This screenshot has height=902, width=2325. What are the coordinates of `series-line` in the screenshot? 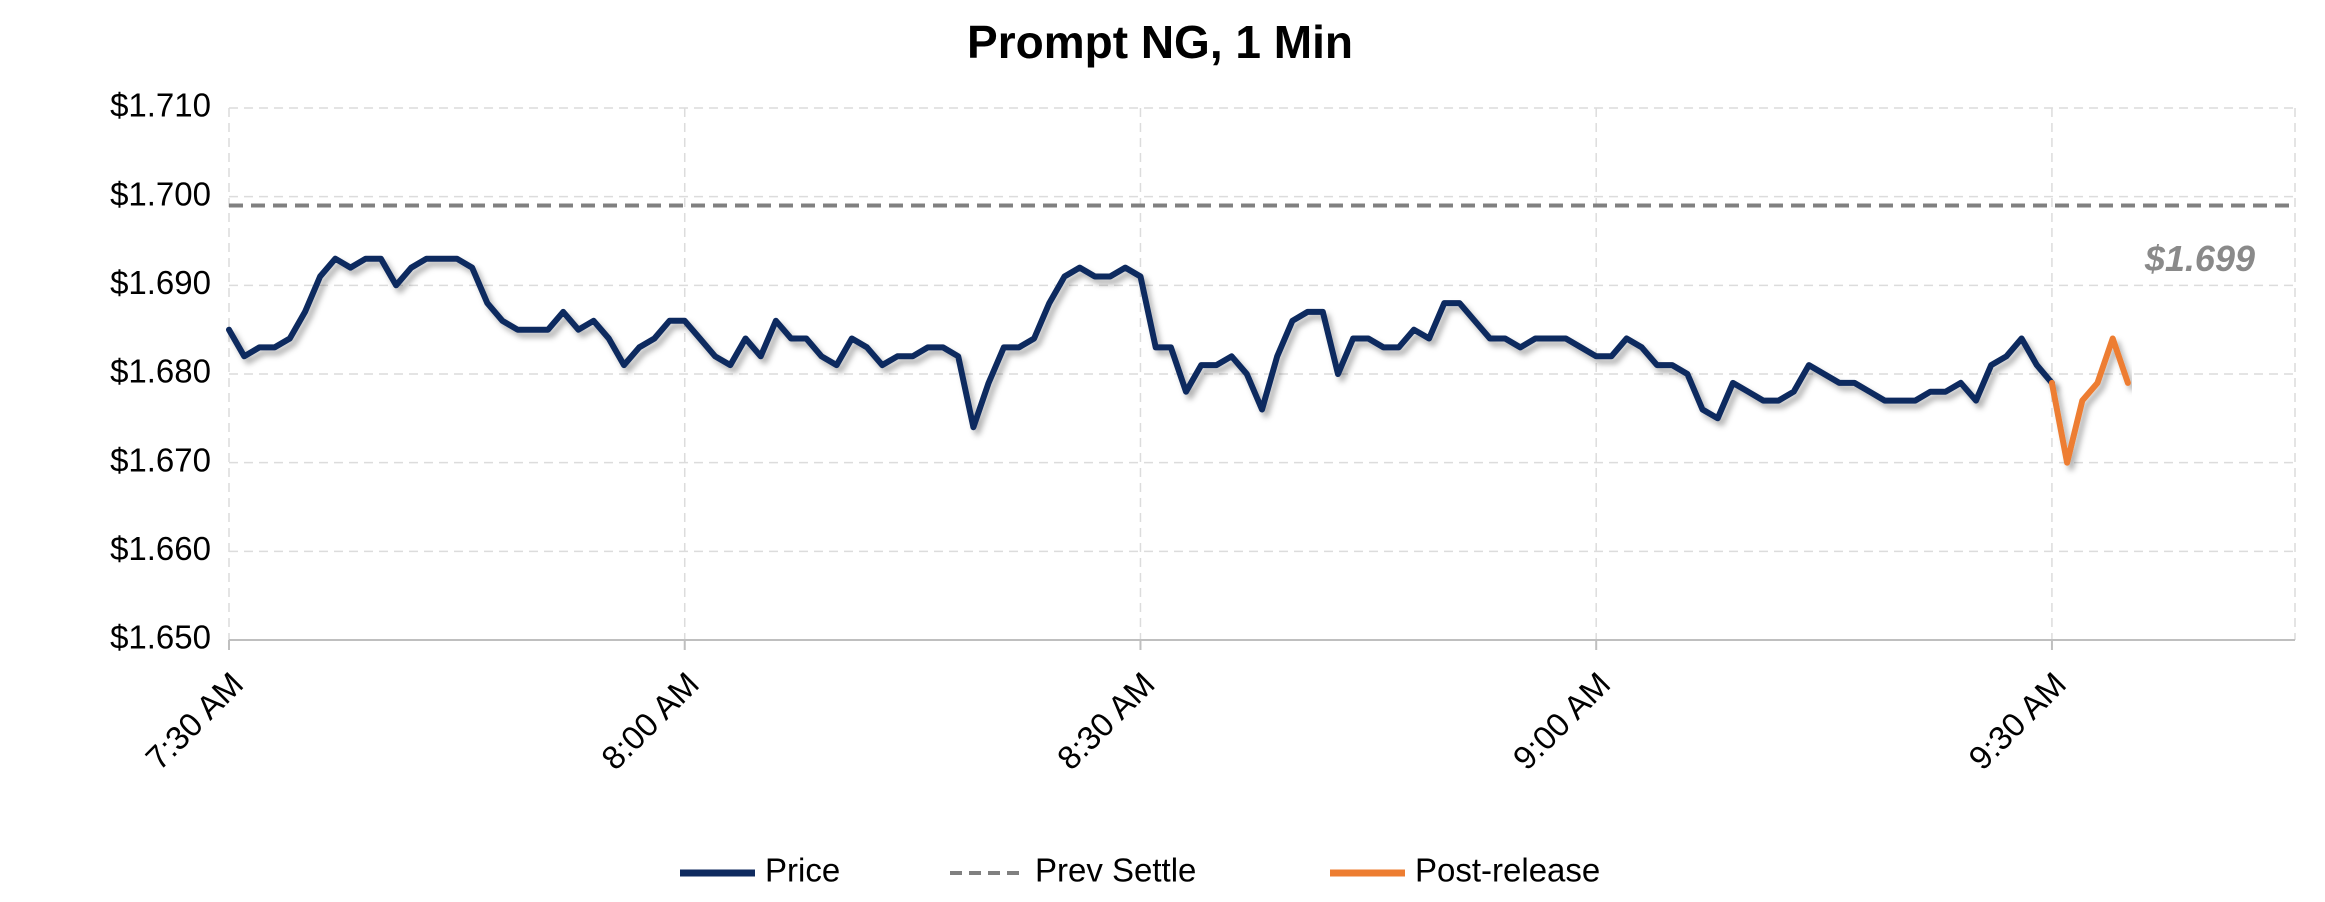 It's located at (2089, 400).